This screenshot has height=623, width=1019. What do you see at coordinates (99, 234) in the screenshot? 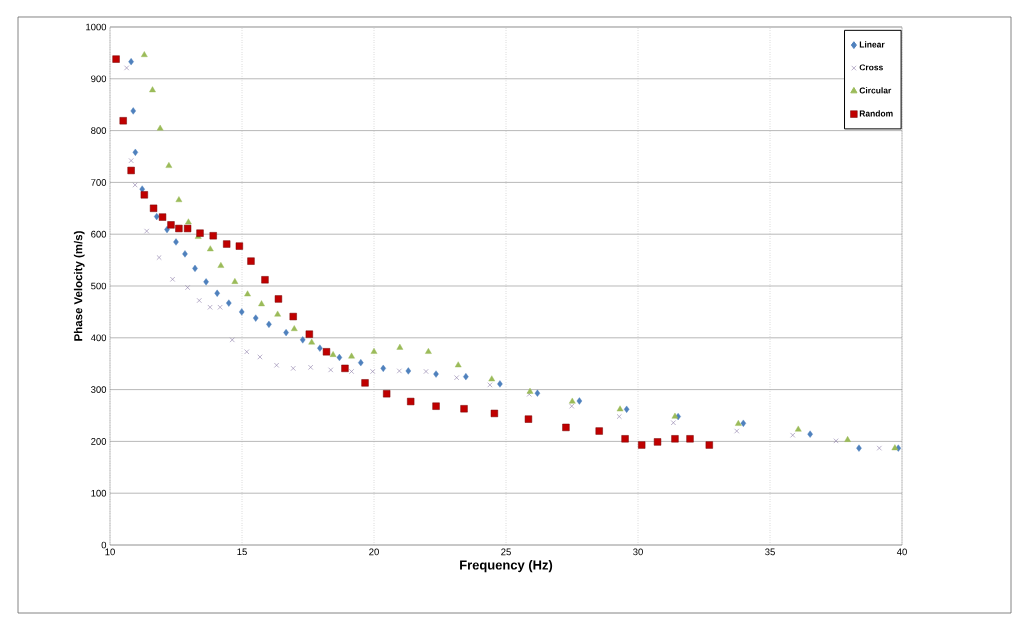
I see `y-tick-label: 600` at bounding box center [99, 234].